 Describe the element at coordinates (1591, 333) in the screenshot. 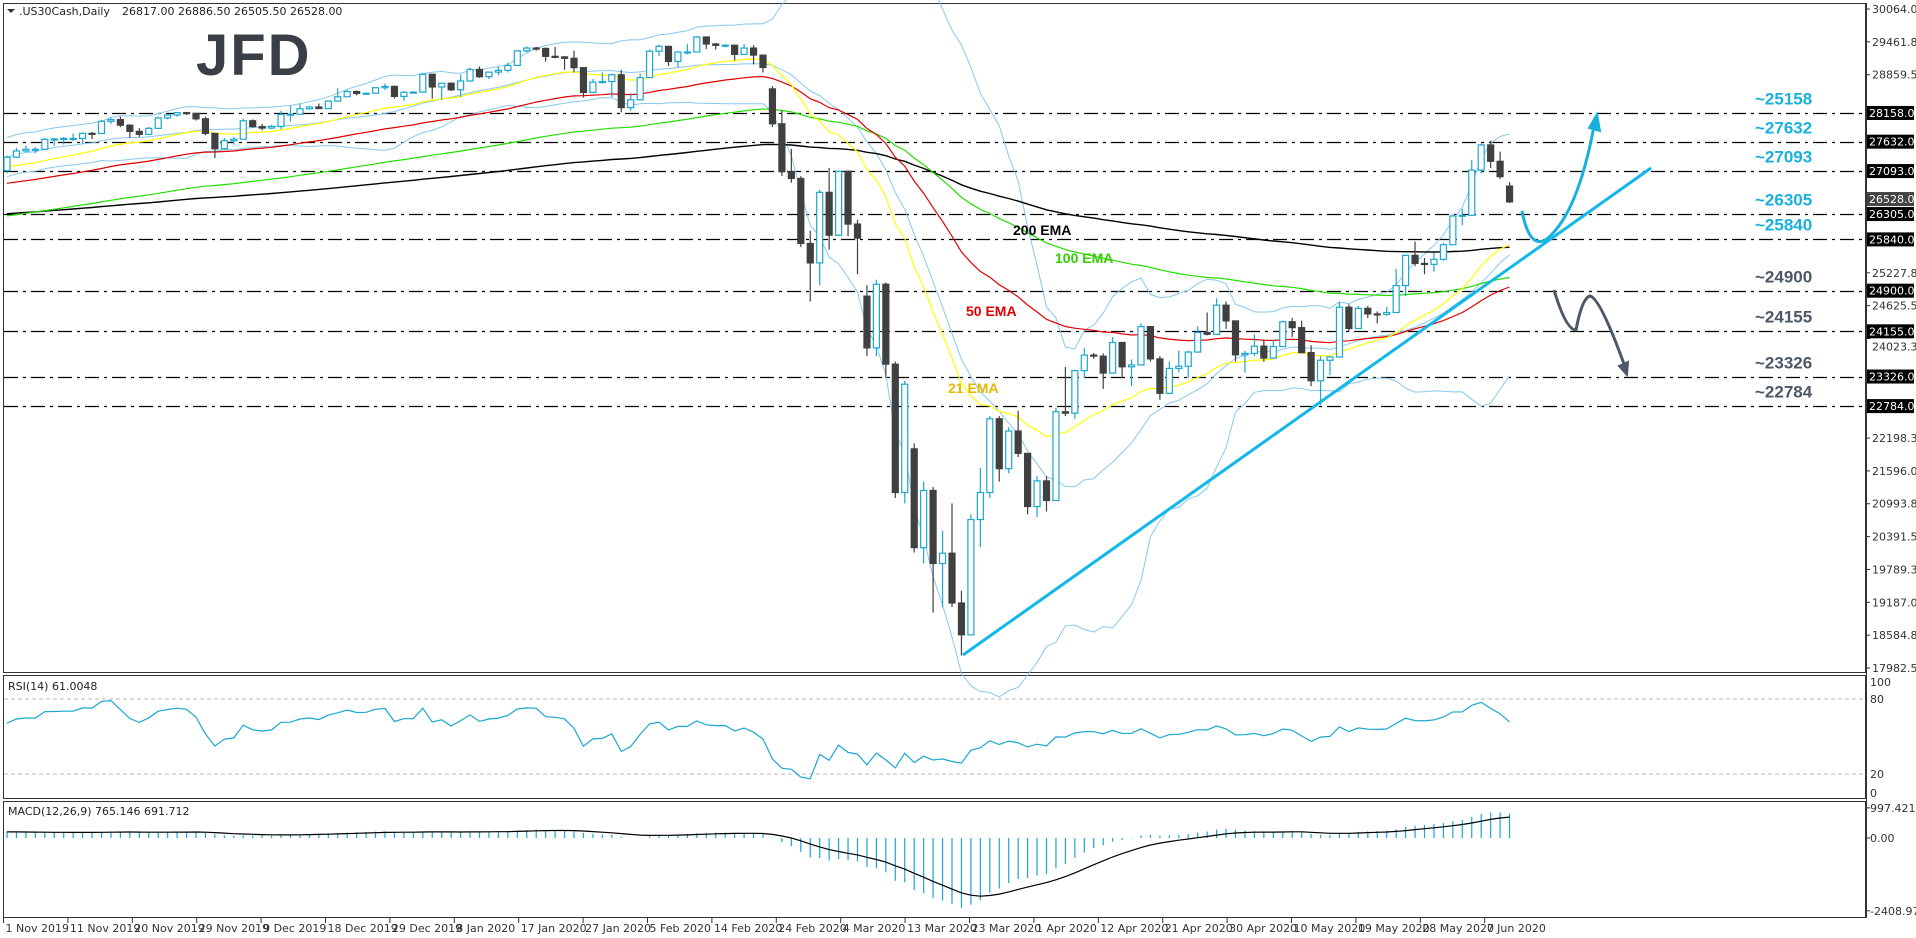

I see `bearish-scenario-arrow` at that location.